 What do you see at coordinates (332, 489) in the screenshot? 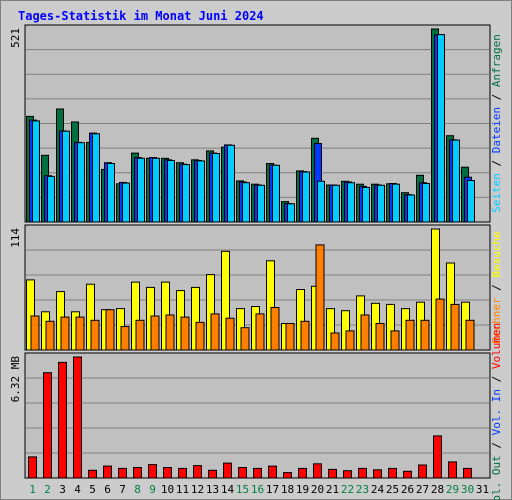
I see `x-tick-label: 21` at bounding box center [332, 489].